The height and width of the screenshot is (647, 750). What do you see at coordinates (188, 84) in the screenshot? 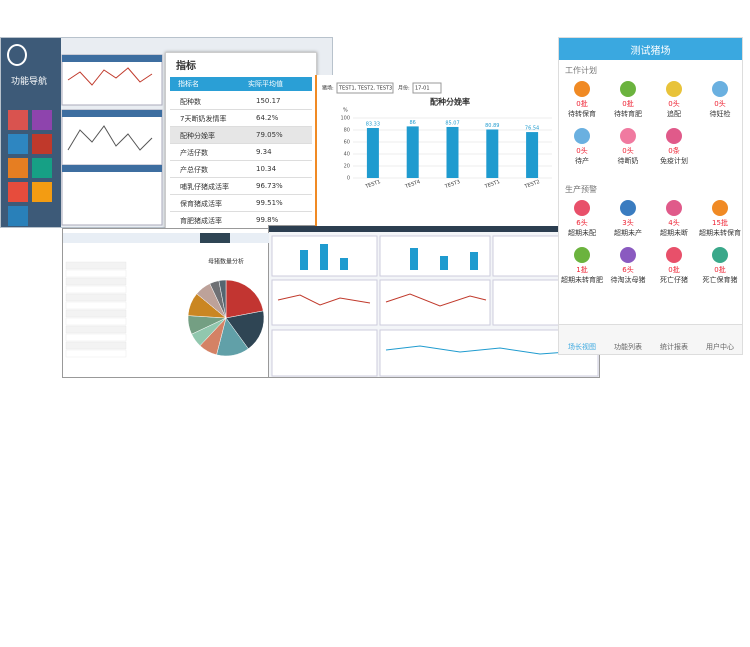
I see `header-cell: 指标名` at bounding box center [188, 84].